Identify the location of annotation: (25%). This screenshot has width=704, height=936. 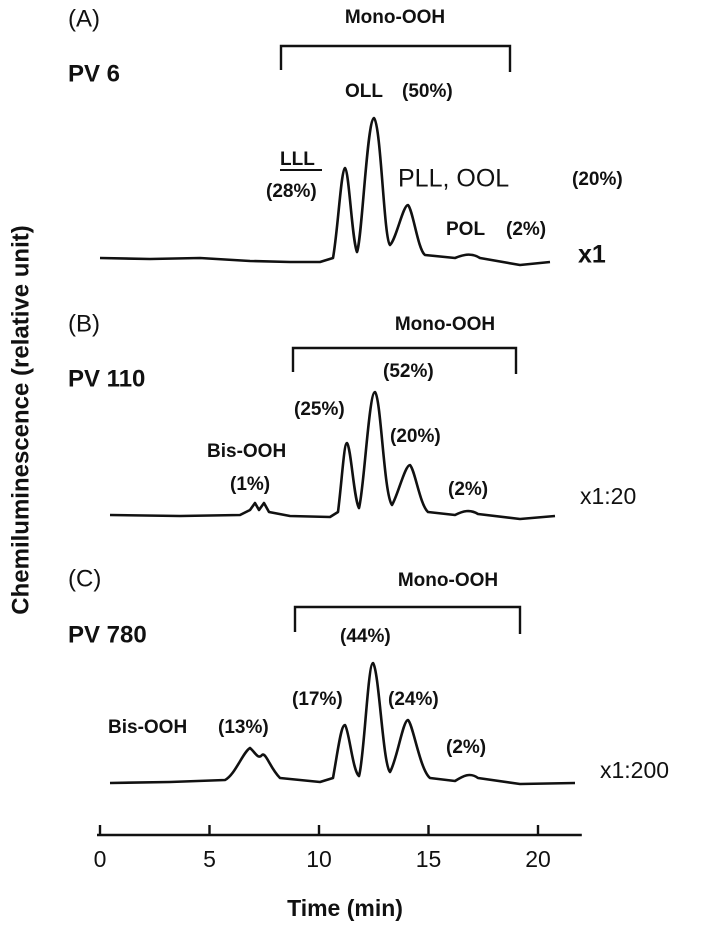
(319, 409).